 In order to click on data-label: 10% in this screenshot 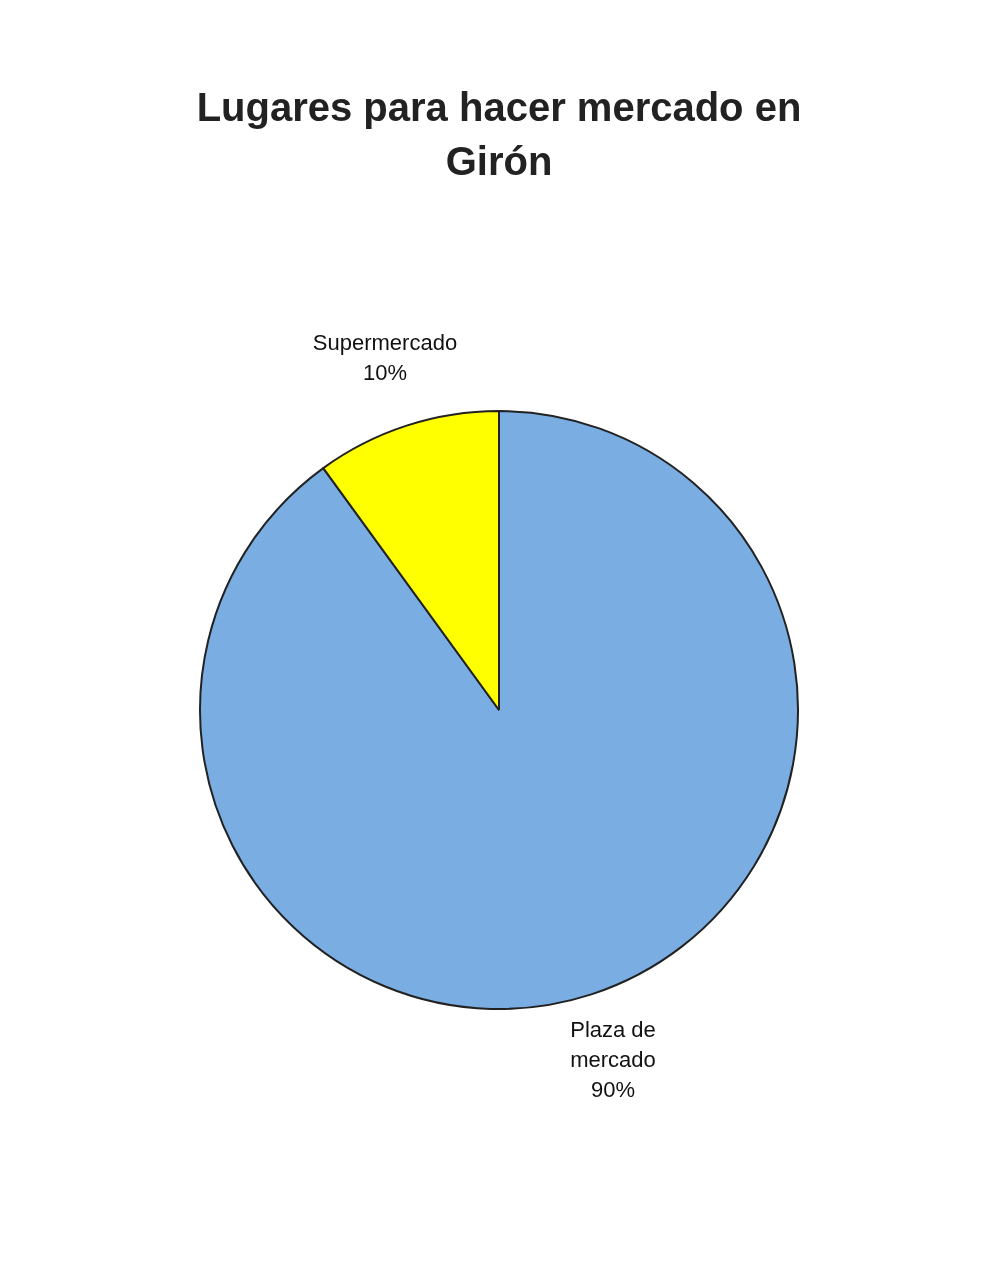, I will do `click(384, 373)`.